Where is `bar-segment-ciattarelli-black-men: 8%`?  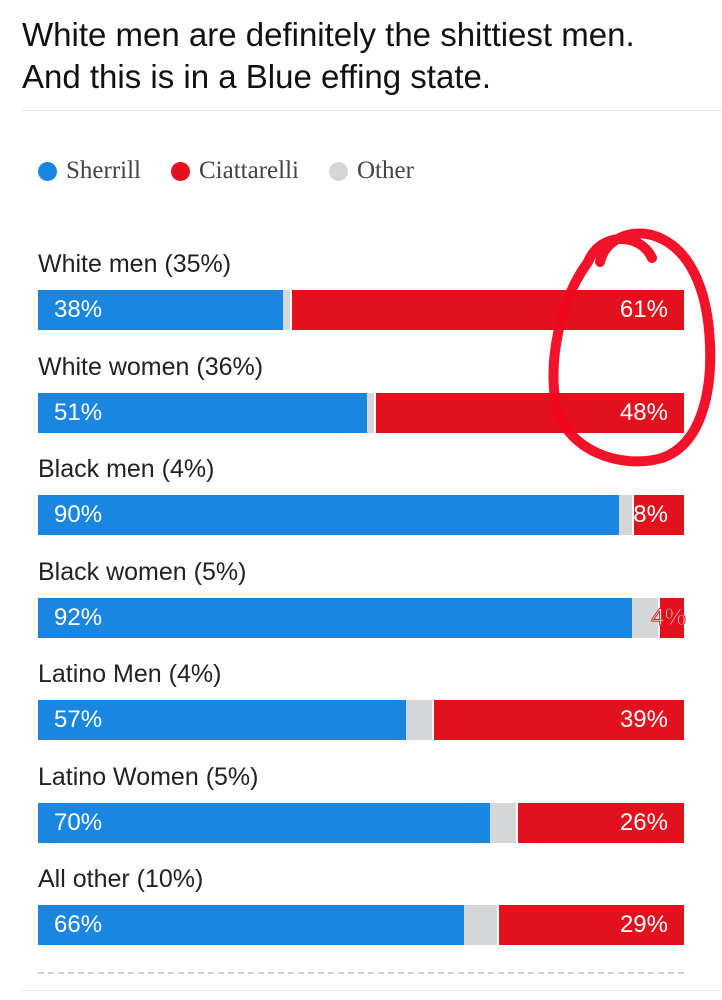 bar-segment-ciattarelli-black-men: 8% is located at coordinates (658, 515).